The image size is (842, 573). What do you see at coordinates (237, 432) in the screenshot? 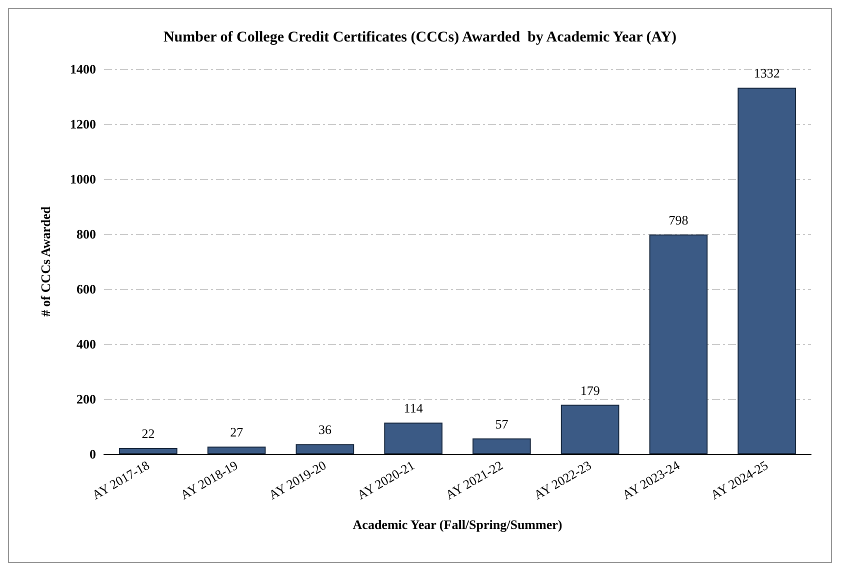
I see `data-label: 27` at bounding box center [237, 432].